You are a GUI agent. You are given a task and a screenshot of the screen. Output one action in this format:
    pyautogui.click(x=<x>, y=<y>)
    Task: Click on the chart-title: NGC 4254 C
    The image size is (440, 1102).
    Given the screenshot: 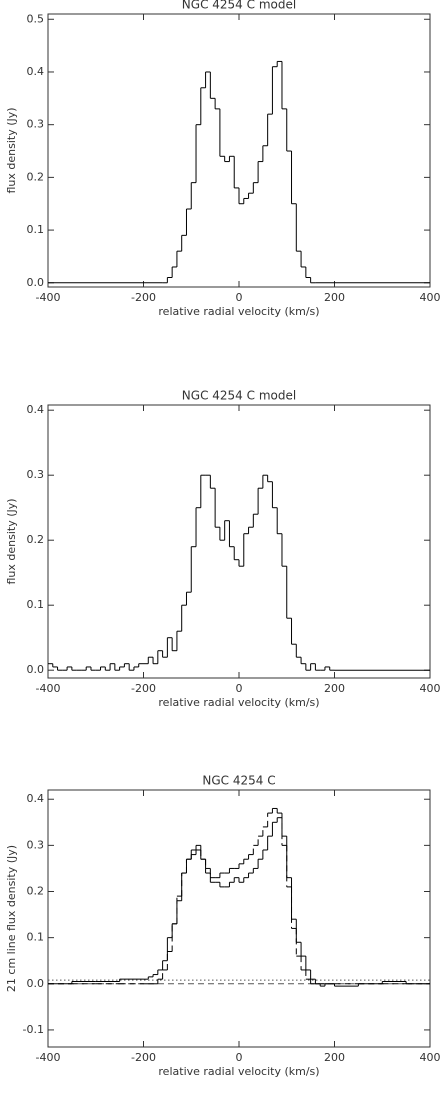 What is the action you would take?
    pyautogui.click(x=238, y=781)
    